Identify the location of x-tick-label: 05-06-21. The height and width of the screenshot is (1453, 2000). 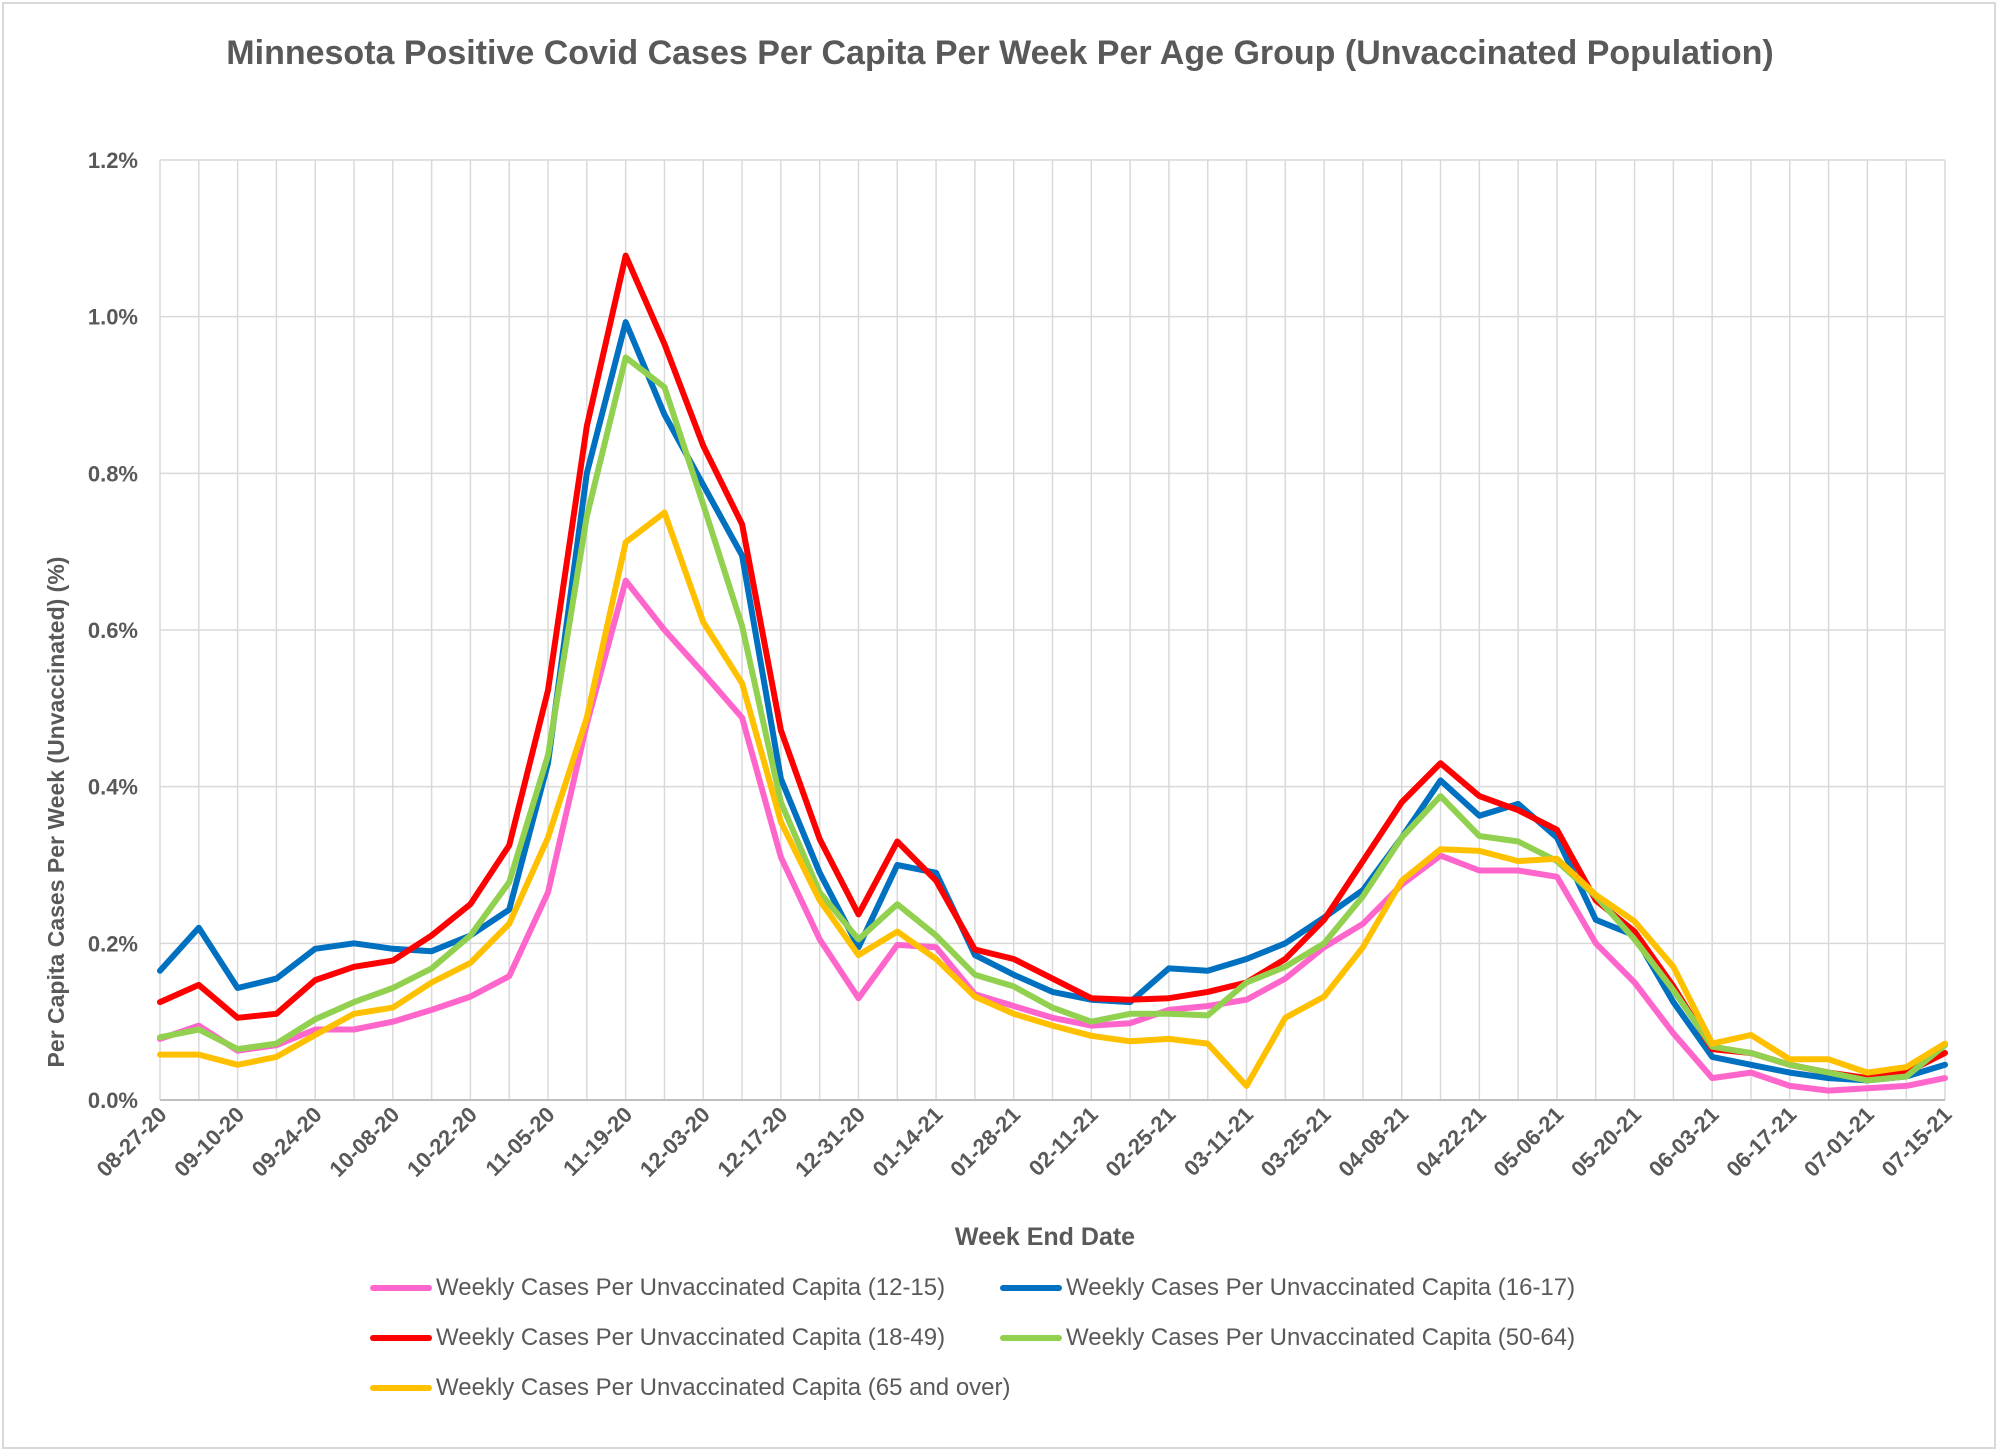
(1529, 1142).